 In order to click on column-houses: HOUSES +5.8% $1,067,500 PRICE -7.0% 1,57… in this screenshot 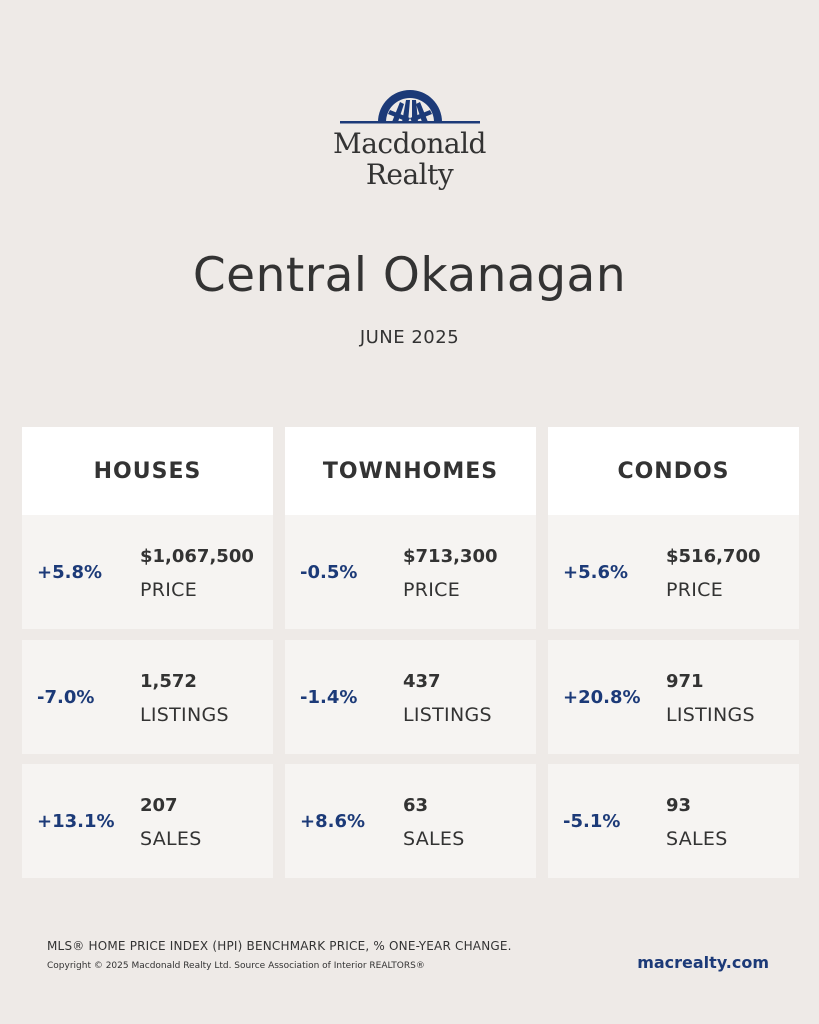, I will do `click(147, 652)`.